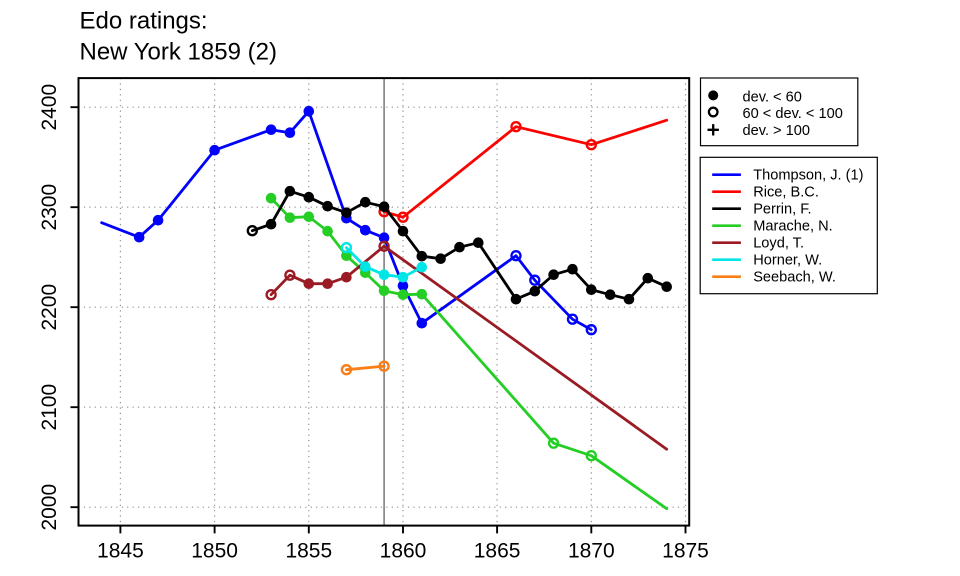 The height and width of the screenshot is (576, 960). Describe the element at coordinates (49, 207) in the screenshot. I see `svg-text: 2300` at that location.